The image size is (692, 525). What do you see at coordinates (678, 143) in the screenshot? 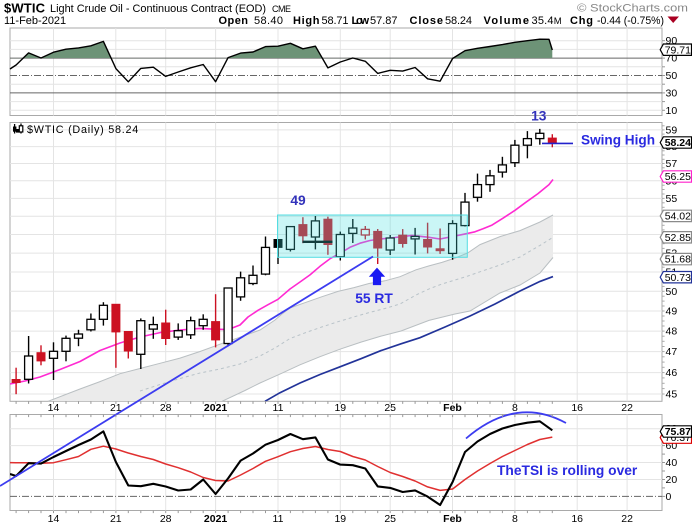
I see `svg-text: 58.24` at bounding box center [678, 143].